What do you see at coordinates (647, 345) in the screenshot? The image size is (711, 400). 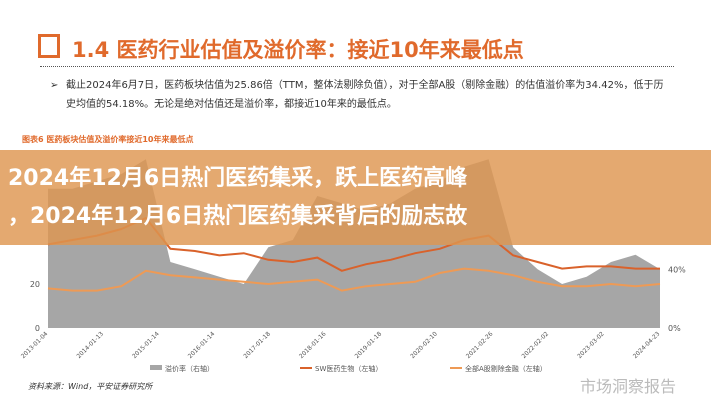 I see `x-tick-label: 2024-04-23` at bounding box center [647, 345].